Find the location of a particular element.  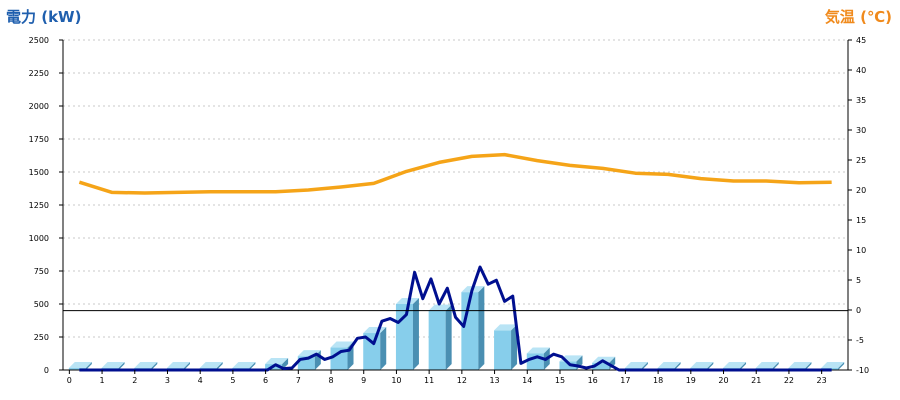

right-tick-label: 40 is located at coordinates (861, 70).